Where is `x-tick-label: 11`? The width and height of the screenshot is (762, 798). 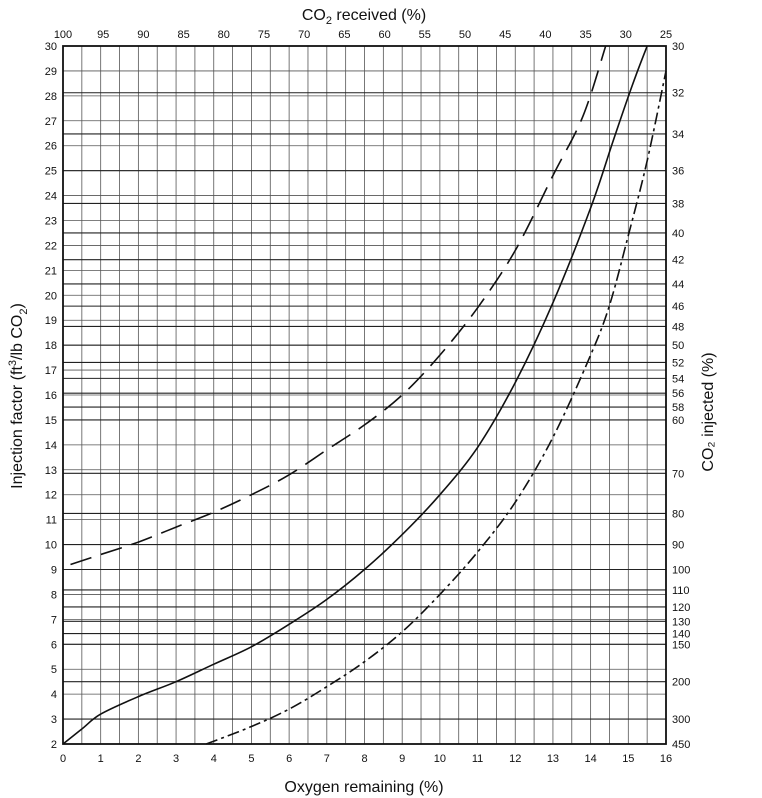 x-tick-label: 11 is located at coordinates (477, 759).